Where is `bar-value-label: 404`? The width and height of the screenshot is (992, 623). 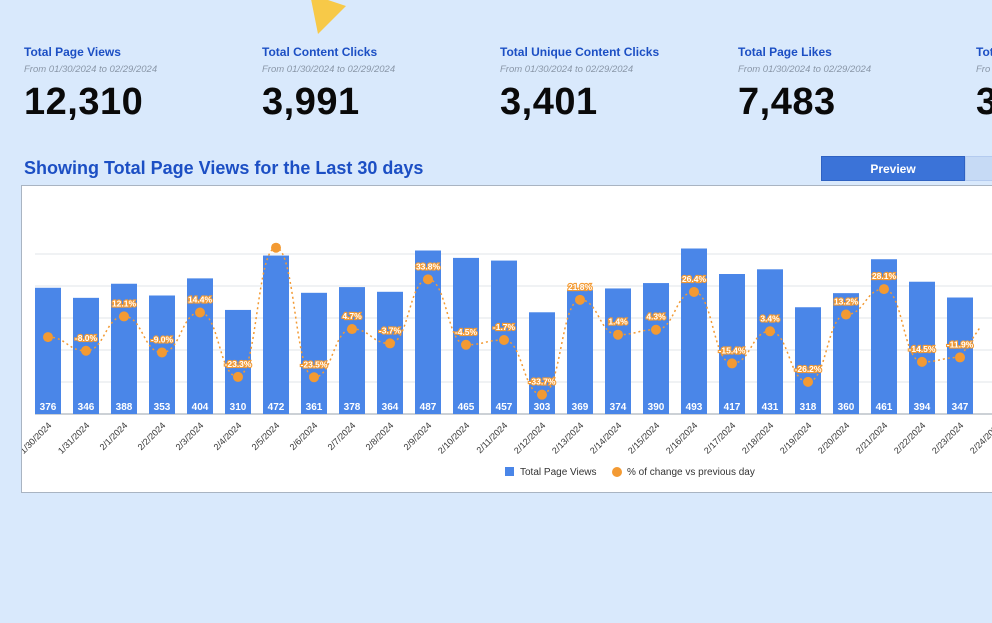 bar-value-label: 404 is located at coordinates (200, 407).